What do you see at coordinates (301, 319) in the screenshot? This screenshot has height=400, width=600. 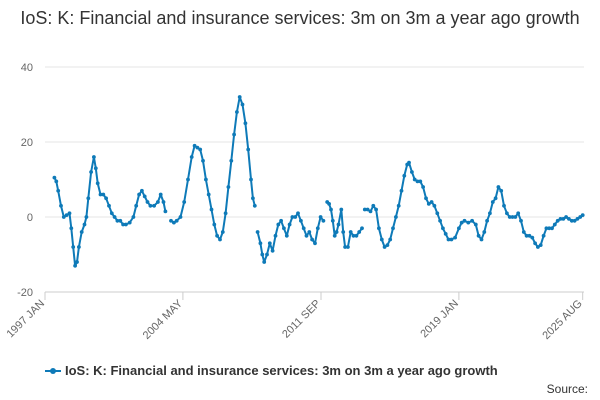 I see `x-tick-label: 2011 SEP` at bounding box center [301, 319].